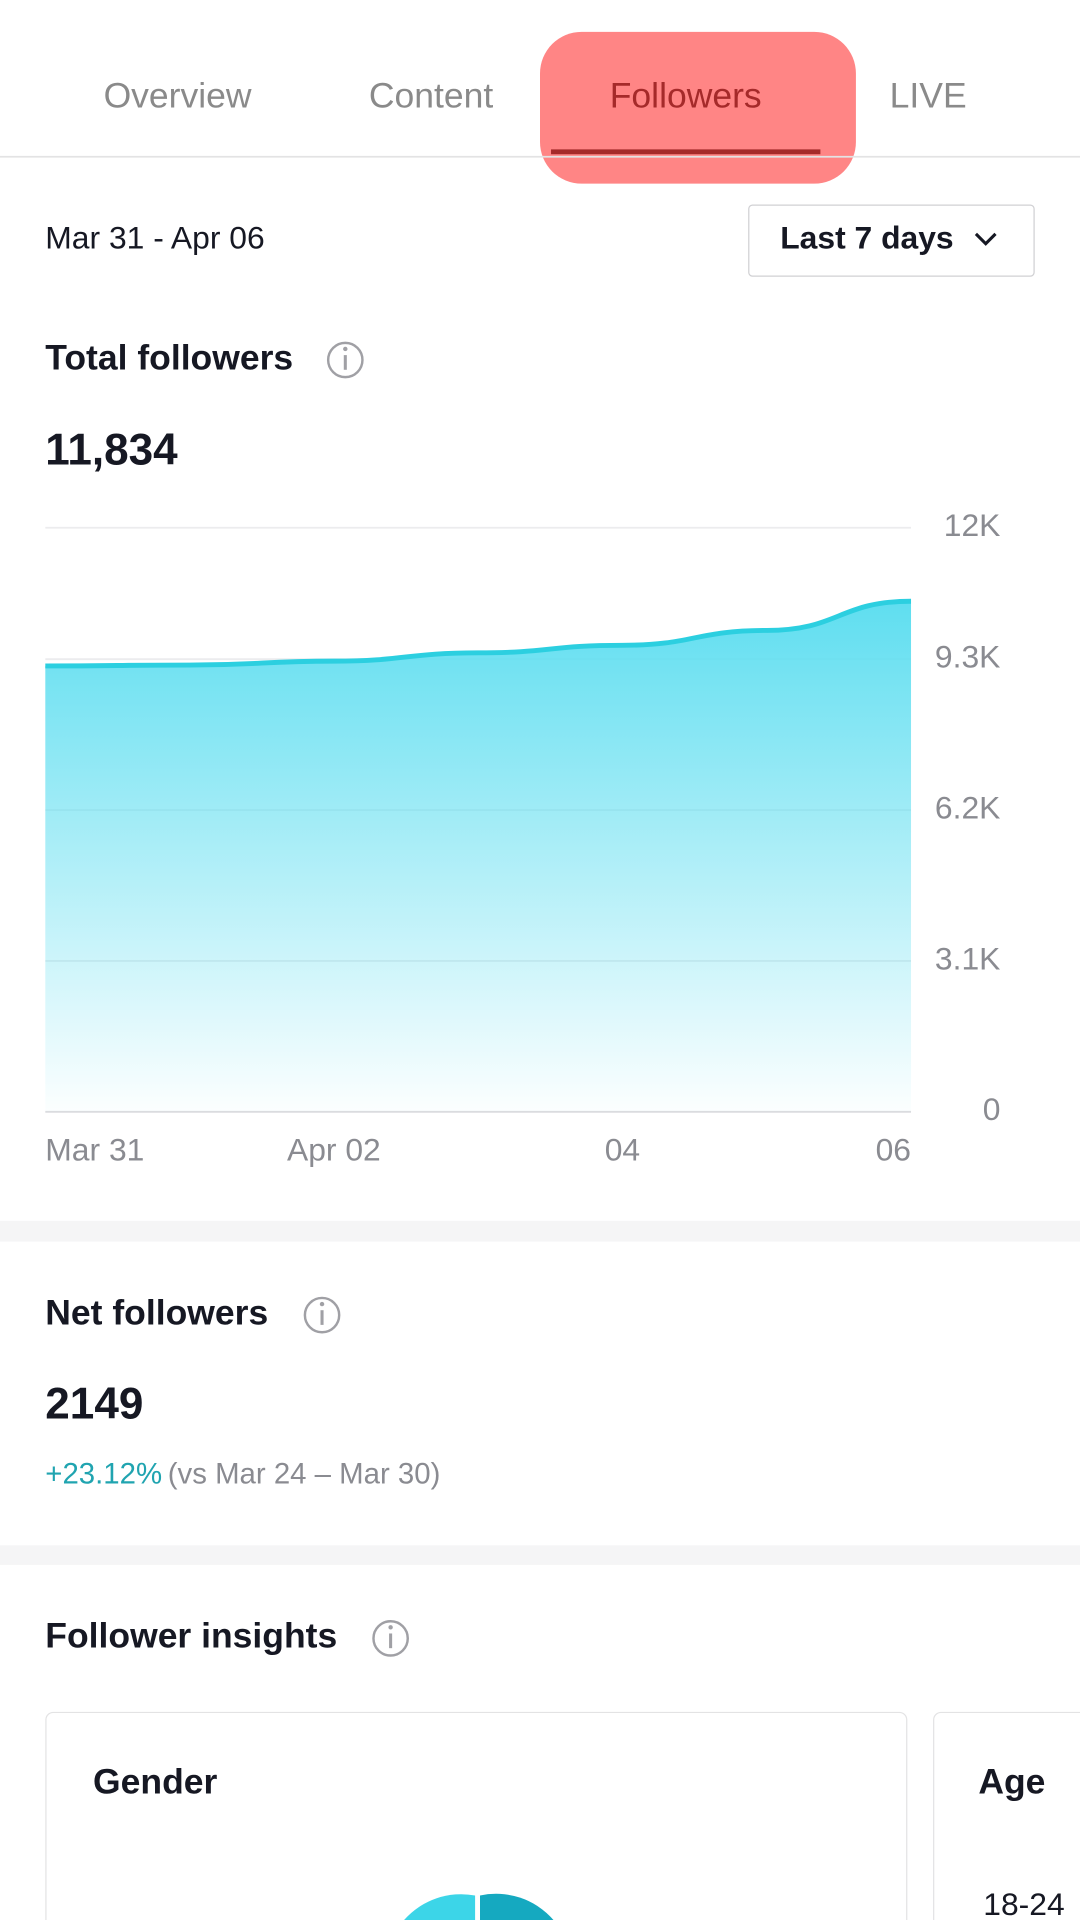 The image size is (1080, 1920). I want to click on comparison: (vs Mar 24 – Mar 30), so click(304, 1473).